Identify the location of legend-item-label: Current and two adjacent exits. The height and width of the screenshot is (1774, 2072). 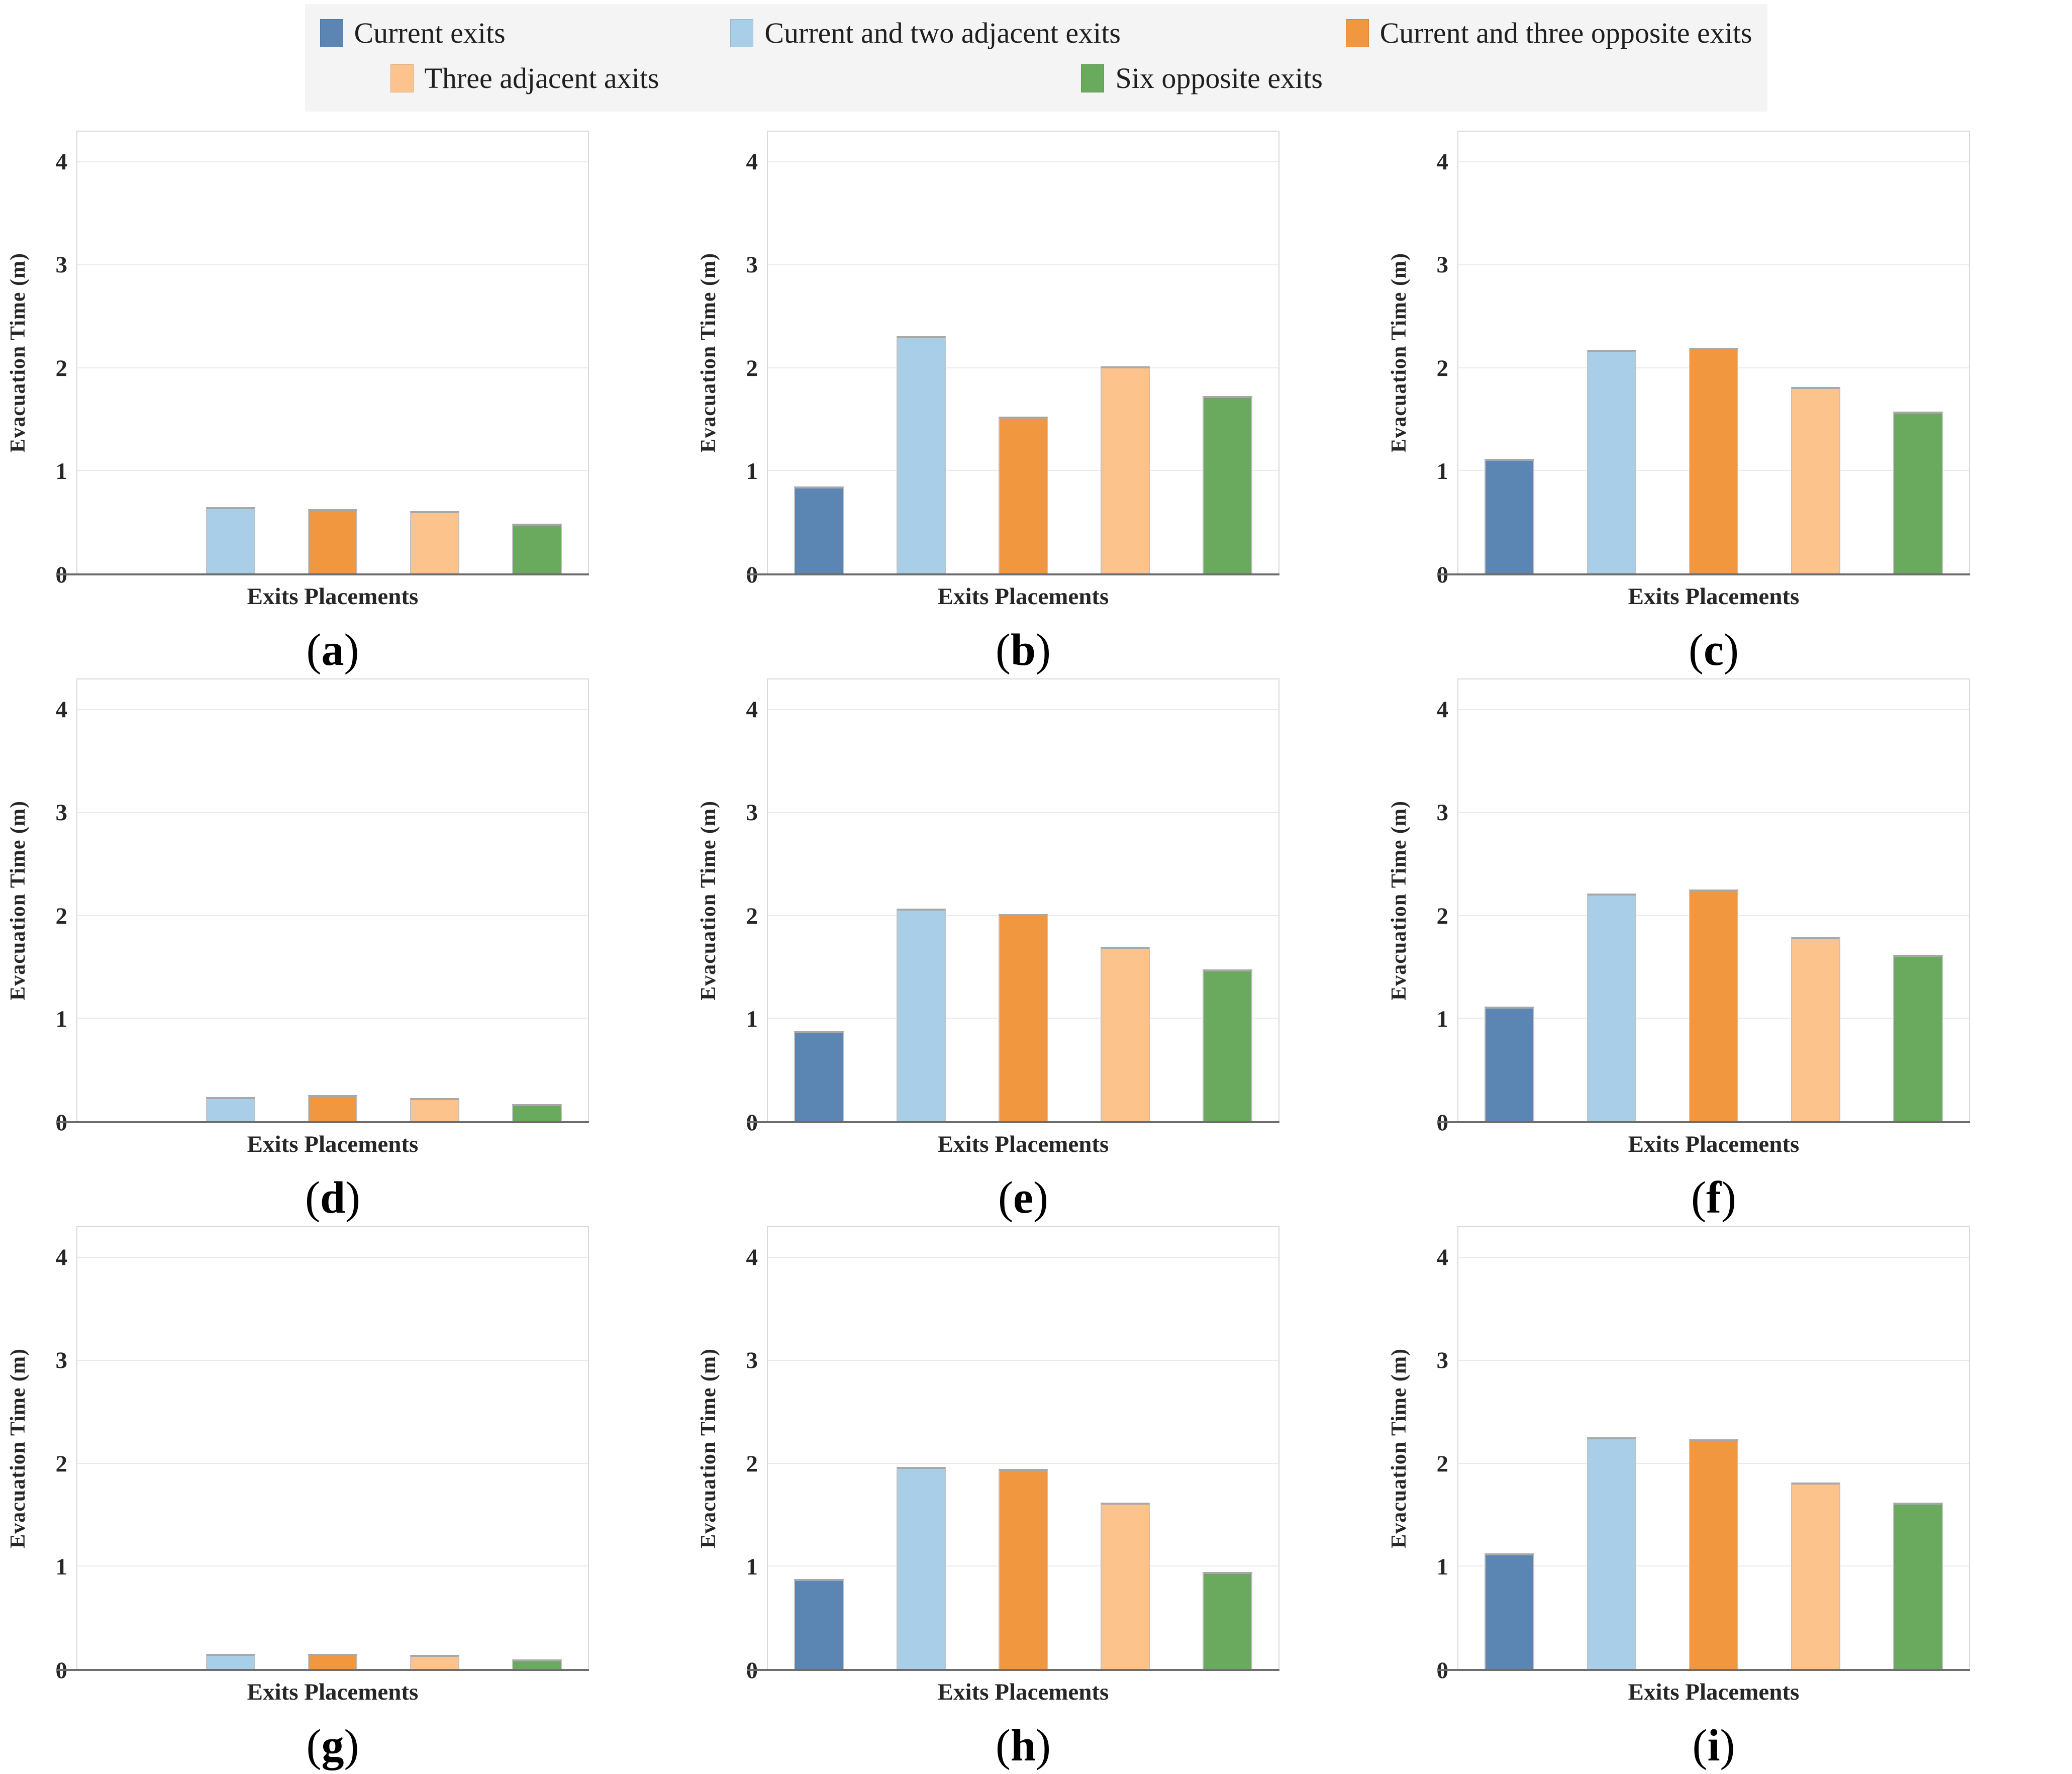
(942, 33).